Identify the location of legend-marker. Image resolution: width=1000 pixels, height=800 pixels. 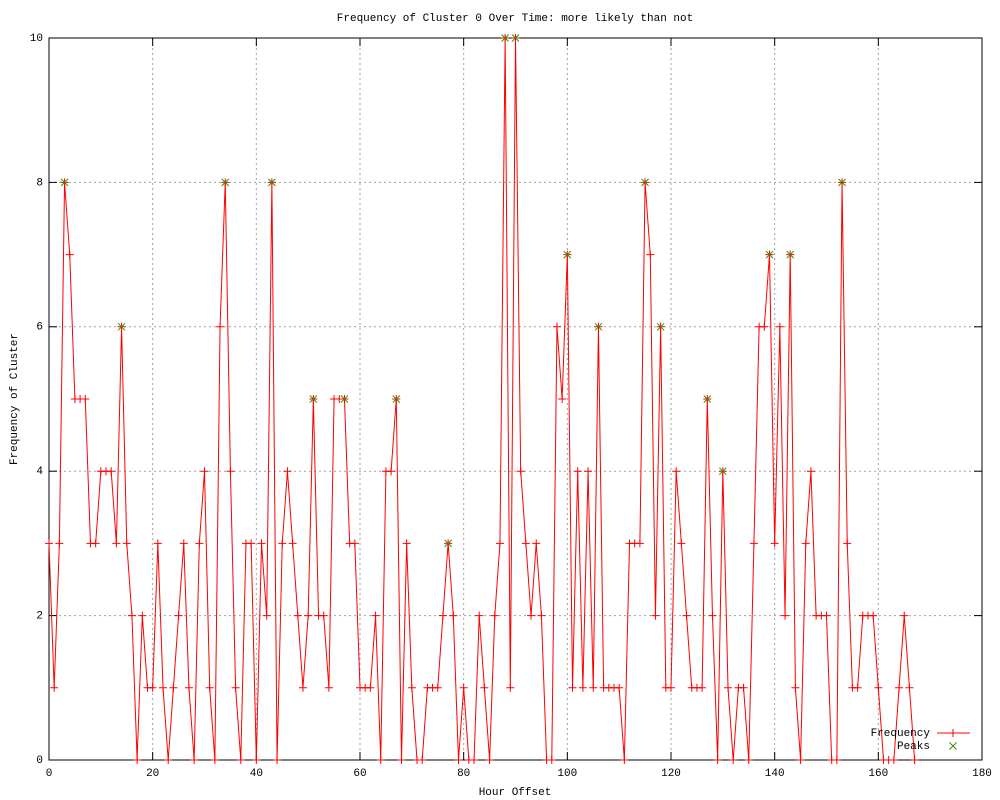
(953, 746).